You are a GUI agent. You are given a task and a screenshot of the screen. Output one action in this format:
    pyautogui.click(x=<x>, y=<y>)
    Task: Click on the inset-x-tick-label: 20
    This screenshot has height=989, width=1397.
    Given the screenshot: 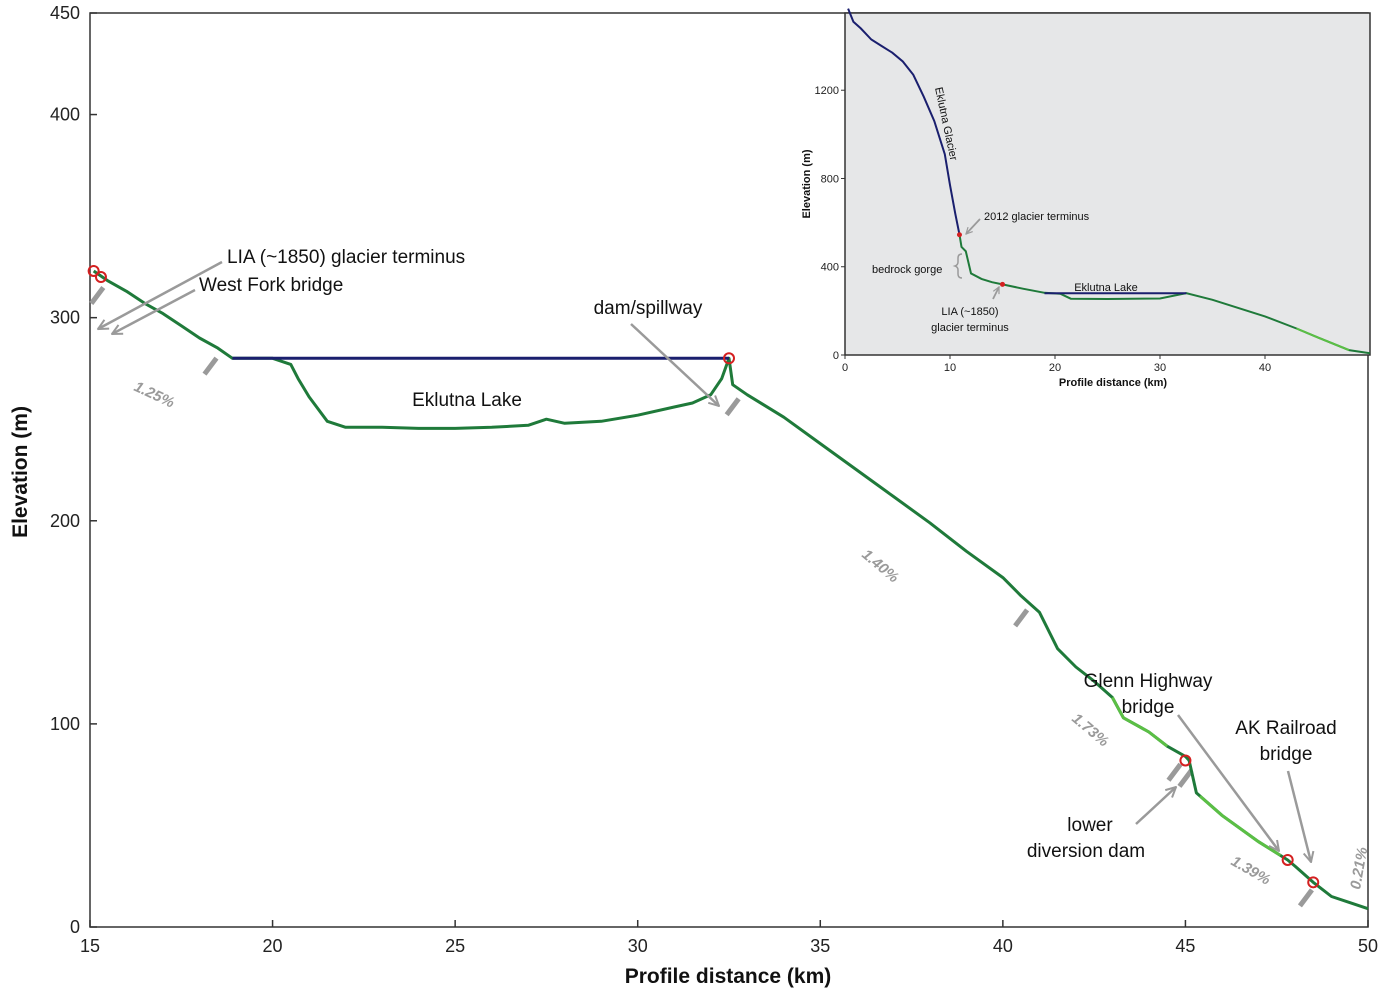 What is the action you would take?
    pyautogui.click(x=1055, y=368)
    